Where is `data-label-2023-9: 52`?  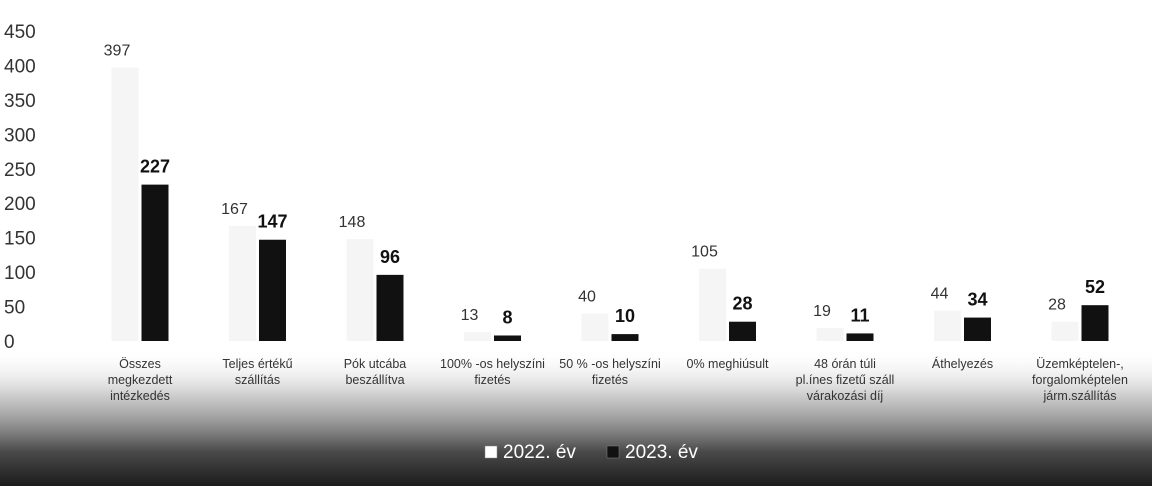
data-label-2023-9: 52 is located at coordinates (1095, 287).